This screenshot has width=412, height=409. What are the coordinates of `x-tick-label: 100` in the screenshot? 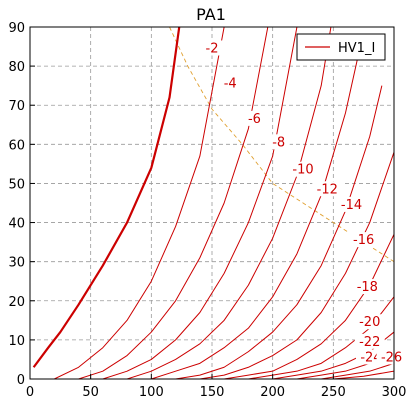 It's located at (151, 392).